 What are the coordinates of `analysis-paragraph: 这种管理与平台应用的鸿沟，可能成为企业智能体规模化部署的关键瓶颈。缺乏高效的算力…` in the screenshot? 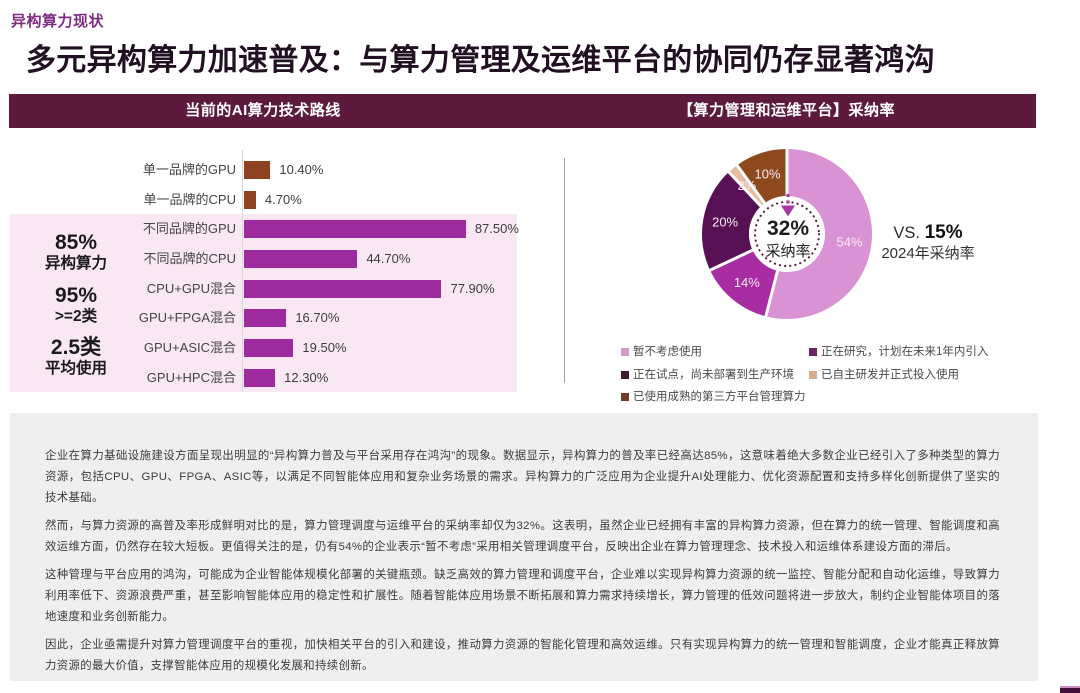 It's located at (522, 596).